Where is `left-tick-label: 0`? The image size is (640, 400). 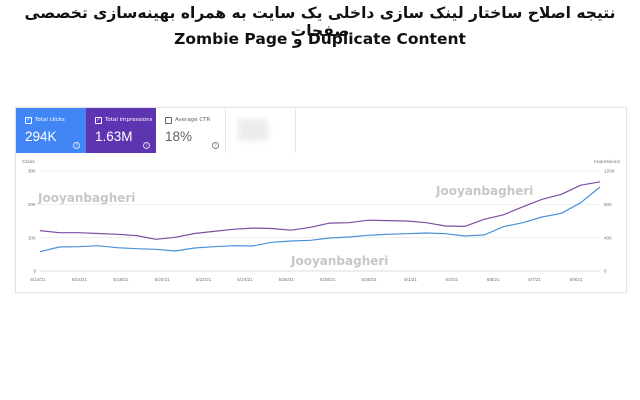 left-tick-label: 0 is located at coordinates (34, 271).